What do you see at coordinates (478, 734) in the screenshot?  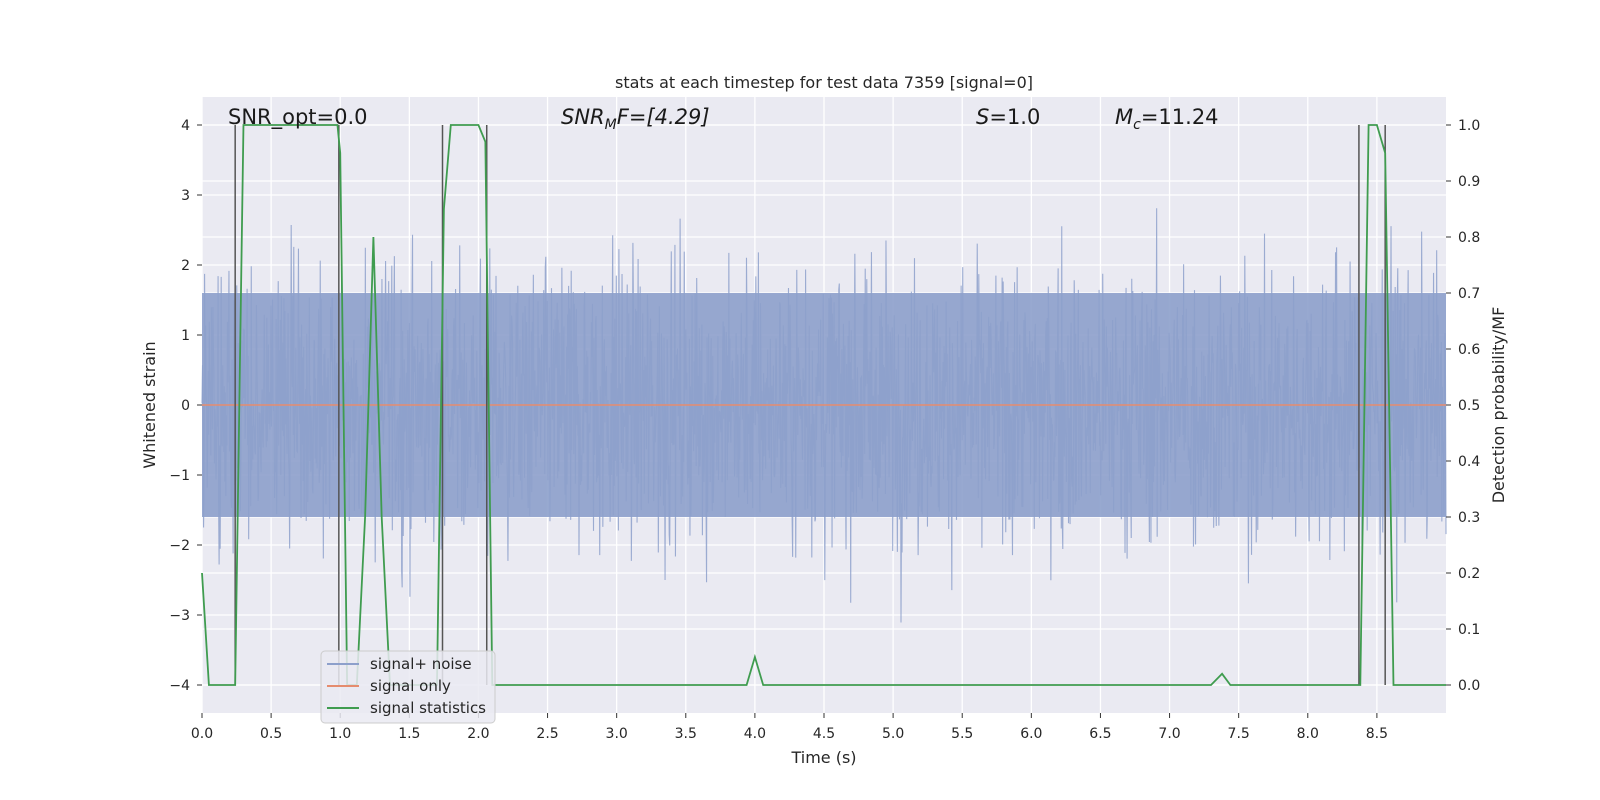 I see `x-tick-label: 2.0` at bounding box center [478, 734].